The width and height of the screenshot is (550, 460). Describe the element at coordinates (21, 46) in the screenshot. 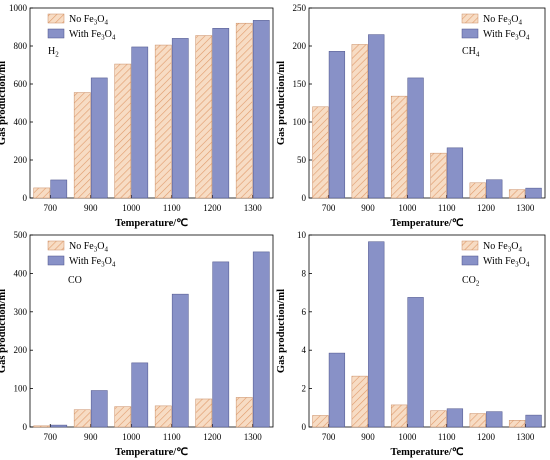

I see `y-tick-label: 800` at that location.